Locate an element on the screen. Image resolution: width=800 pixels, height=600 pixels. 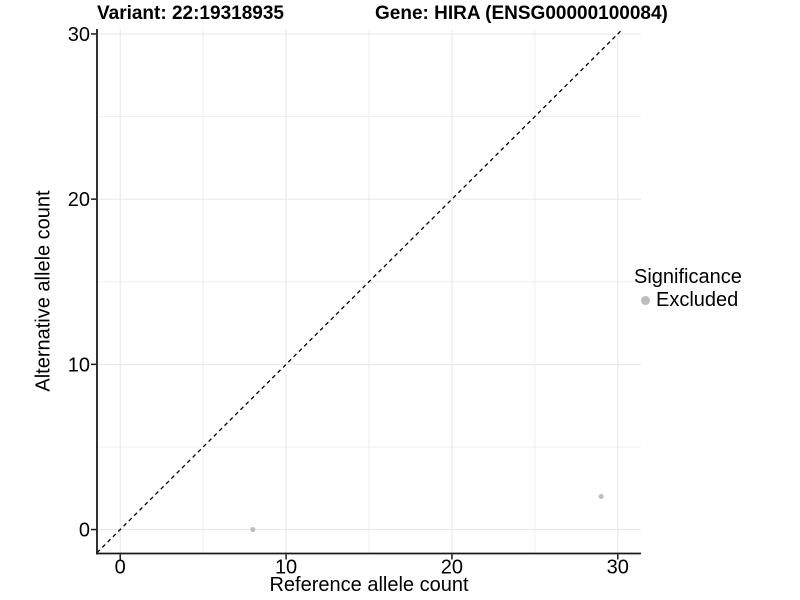
legend: Significance Excluded is located at coordinates (688, 289).